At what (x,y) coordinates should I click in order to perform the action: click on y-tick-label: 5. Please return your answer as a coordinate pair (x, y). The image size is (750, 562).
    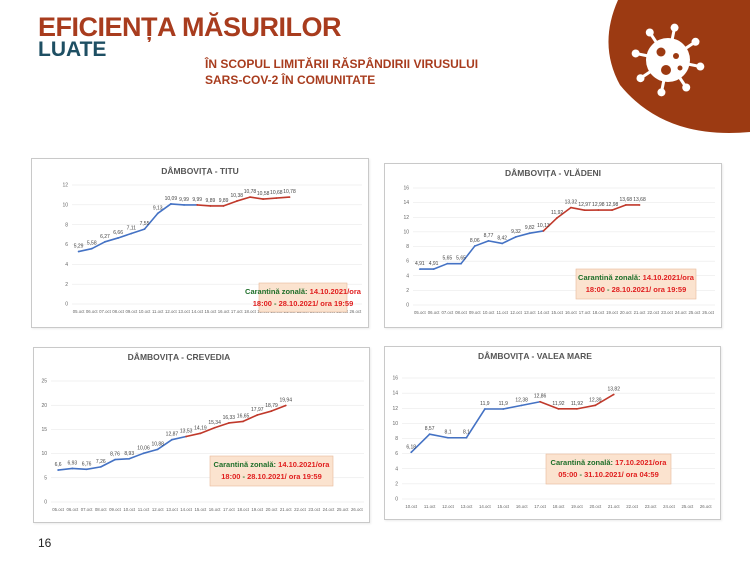
    Looking at the image, I should click on (45, 478).